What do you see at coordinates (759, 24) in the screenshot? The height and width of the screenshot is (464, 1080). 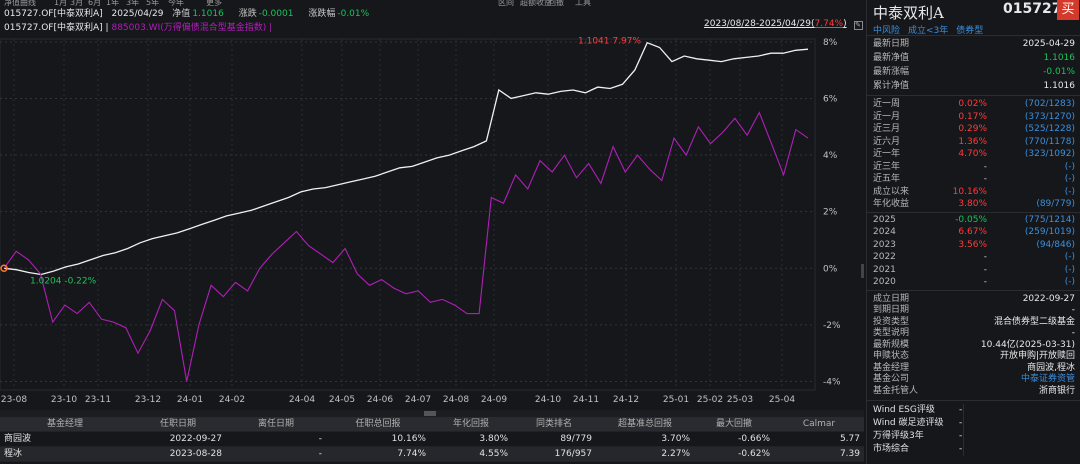 I see `date-range-text: 2023/08/28-2025/04/29(` at bounding box center [759, 24].